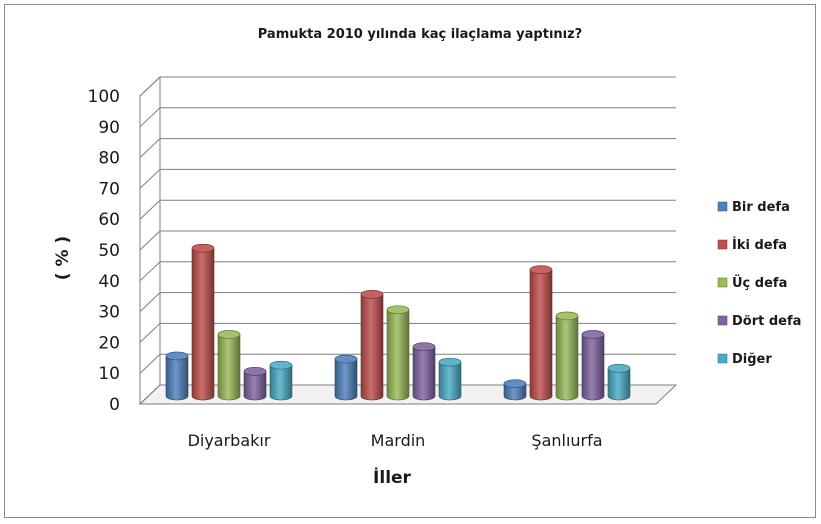 Image resolution: width=821 pixels, height=524 pixels. What do you see at coordinates (450, 379) in the screenshot?
I see `bar-Diğer-Mardin` at bounding box center [450, 379].